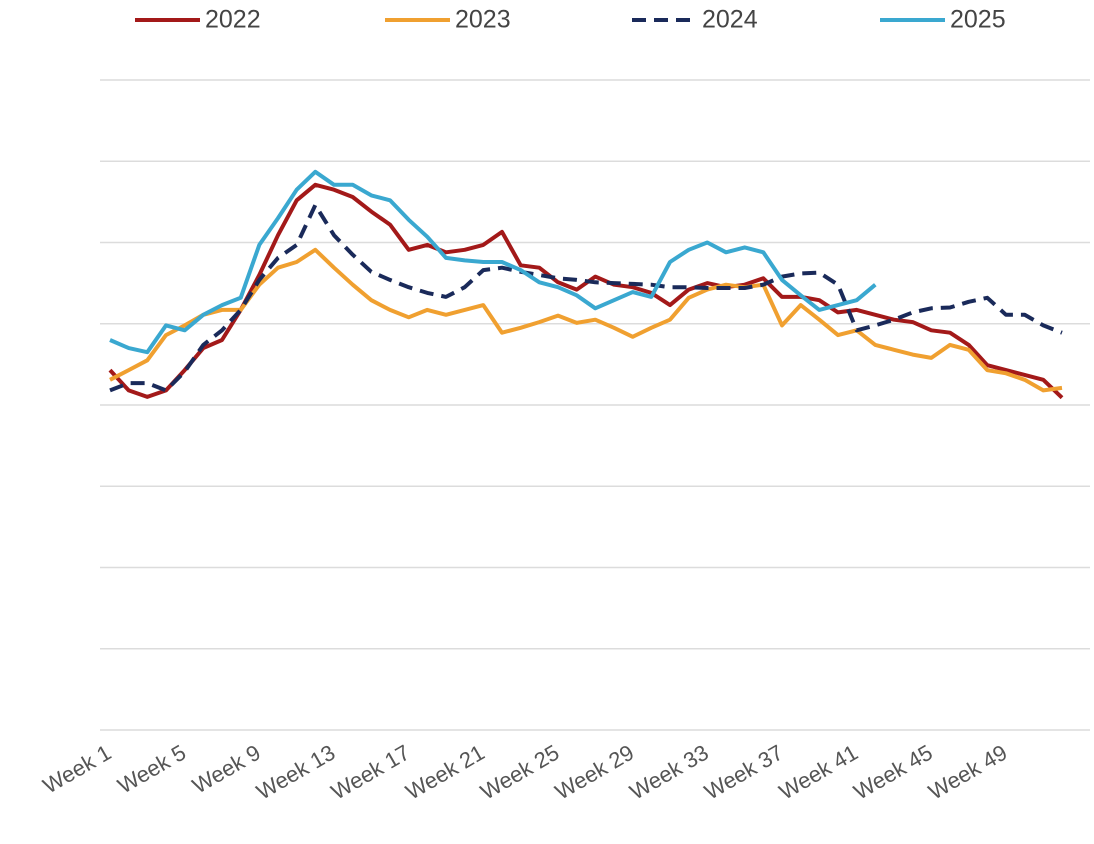 This screenshot has width=1094, height=844. What do you see at coordinates (295, 772) in the screenshot?
I see `x-tick-label: Week 13` at bounding box center [295, 772].